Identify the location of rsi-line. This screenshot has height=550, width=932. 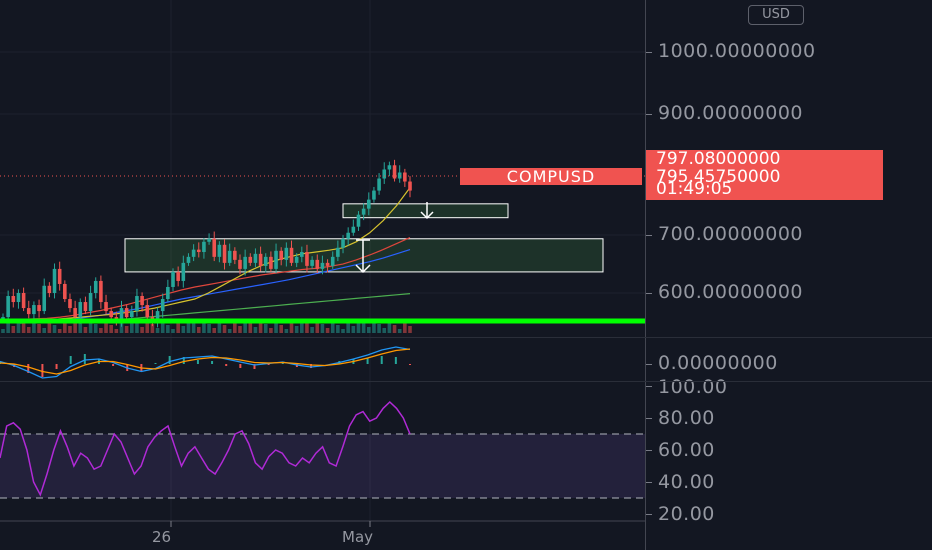
(205, 448).